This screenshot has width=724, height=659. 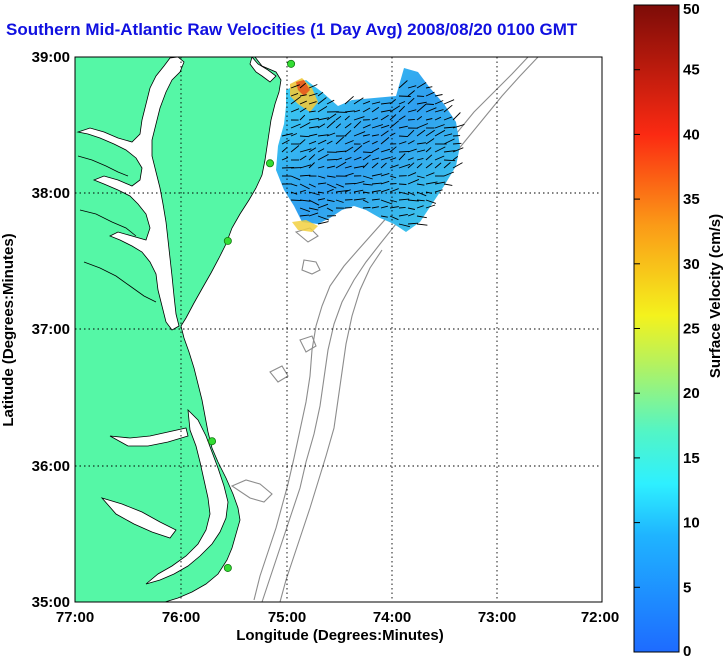 What do you see at coordinates (305, 226) in the screenshot?
I see `velocity-southern-edge` at bounding box center [305, 226].